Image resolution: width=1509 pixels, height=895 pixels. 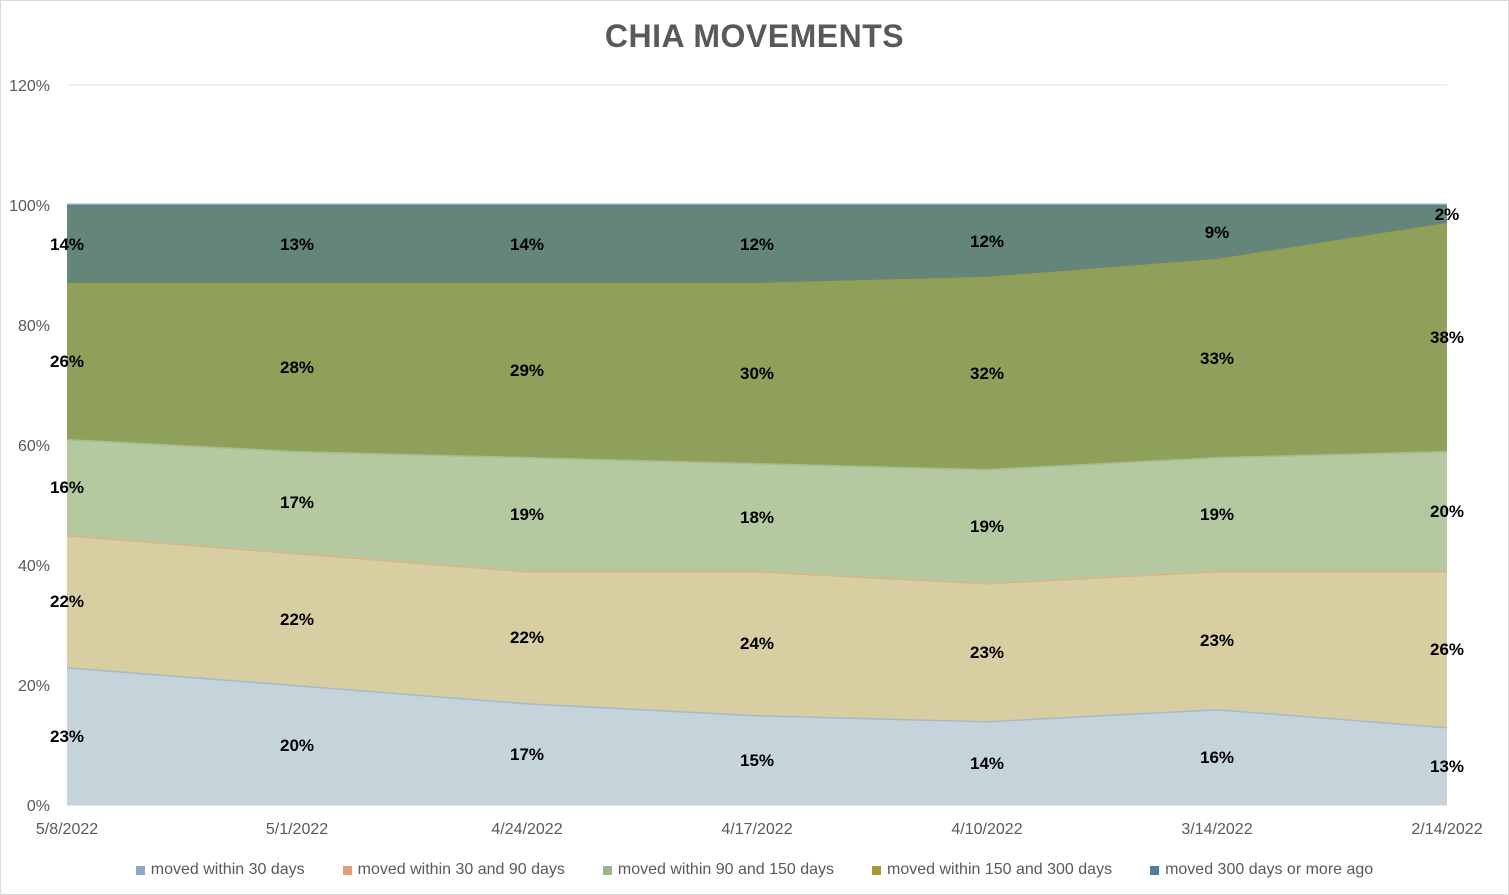 I want to click on y-tick-label: 120%, so click(x=29, y=86).